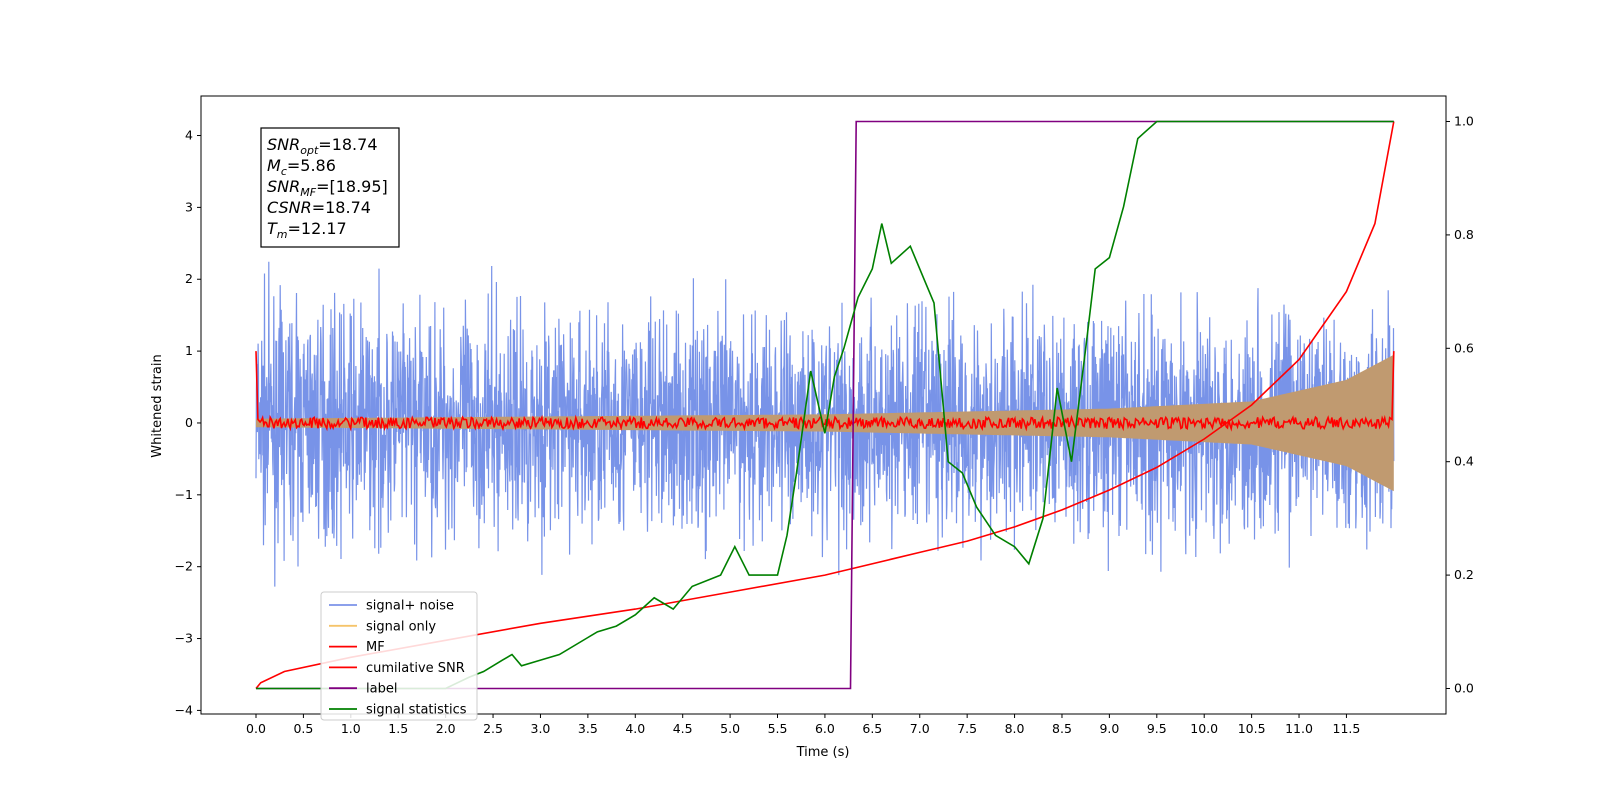 The width and height of the screenshot is (1600, 800). I want to click on series-mf-line, so click(825, 391).